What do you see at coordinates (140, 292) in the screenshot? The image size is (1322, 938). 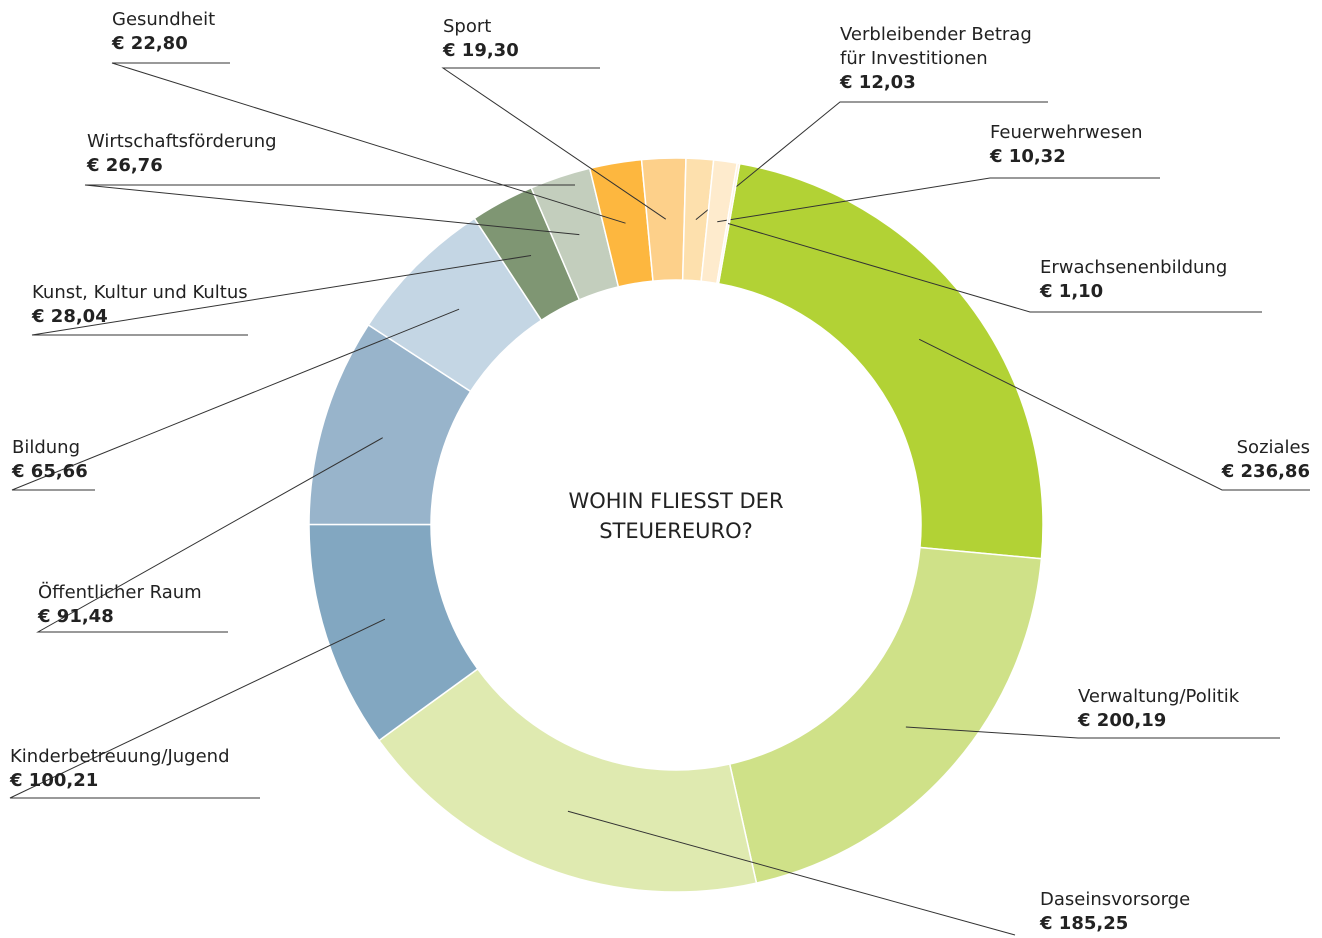 I see `category-label: Kunst, Kultur und Kultus` at bounding box center [140, 292].